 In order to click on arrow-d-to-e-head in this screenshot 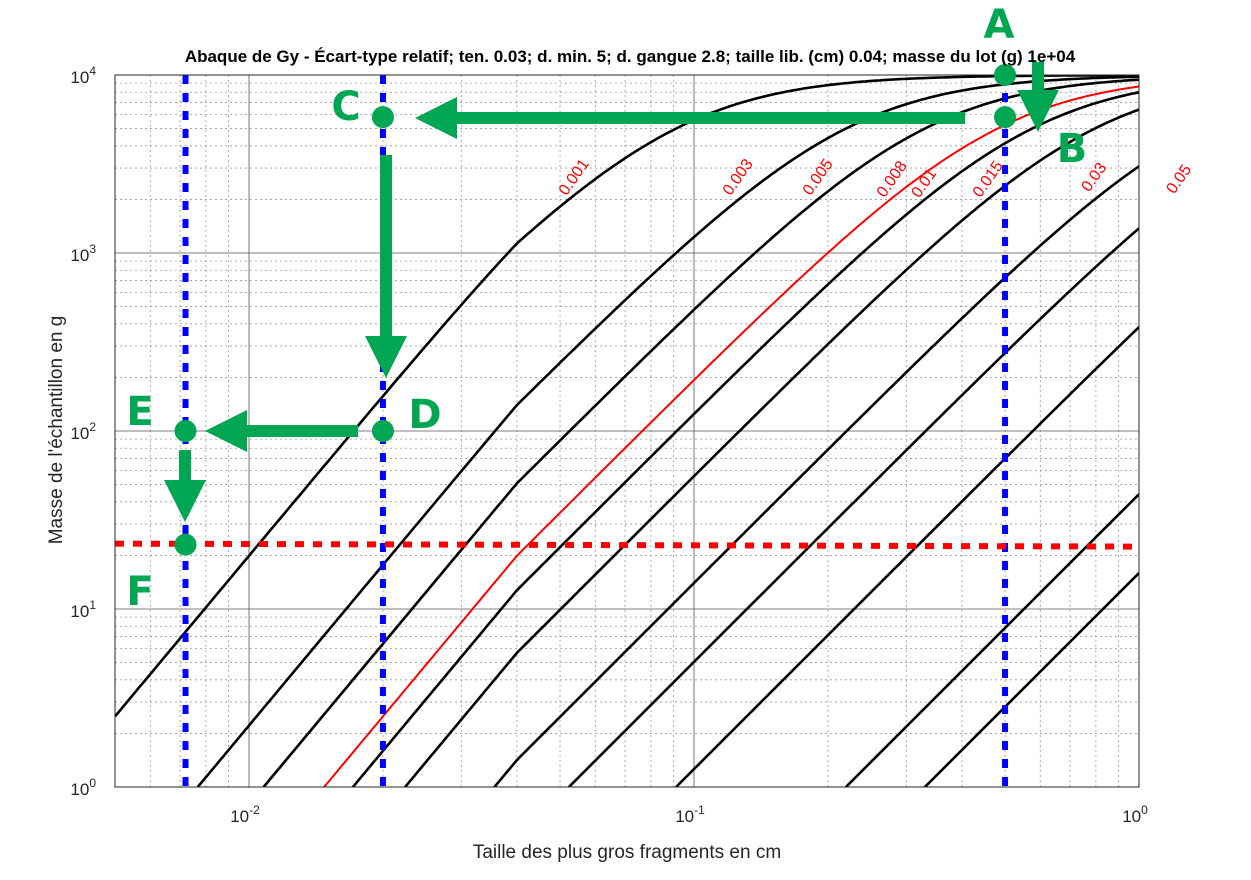, I will do `click(226, 431)`.